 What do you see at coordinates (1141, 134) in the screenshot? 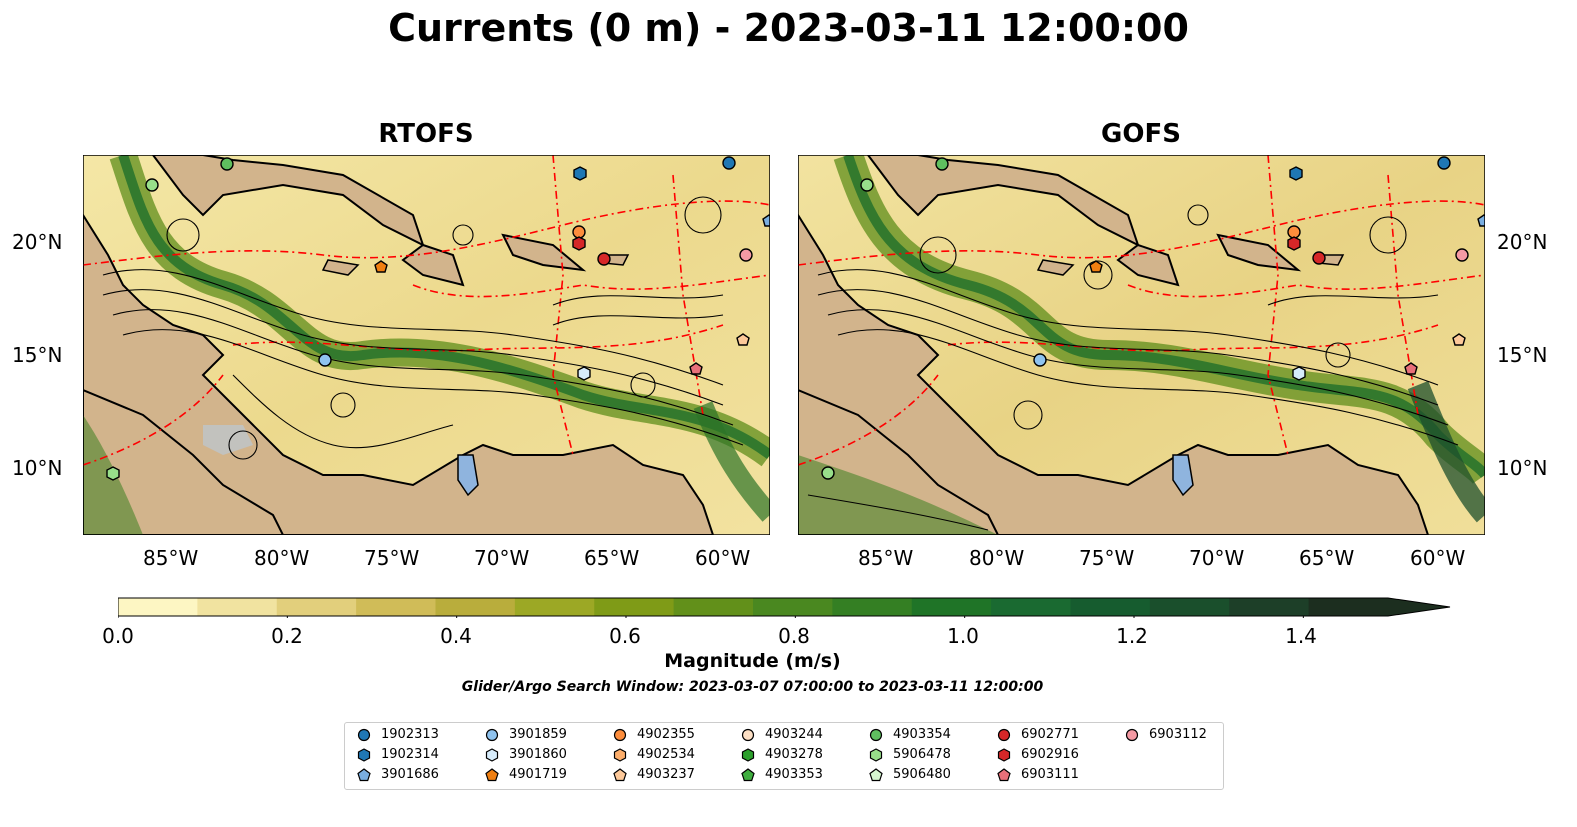
I see `panel-title-gofs: GOFS` at bounding box center [1141, 134].